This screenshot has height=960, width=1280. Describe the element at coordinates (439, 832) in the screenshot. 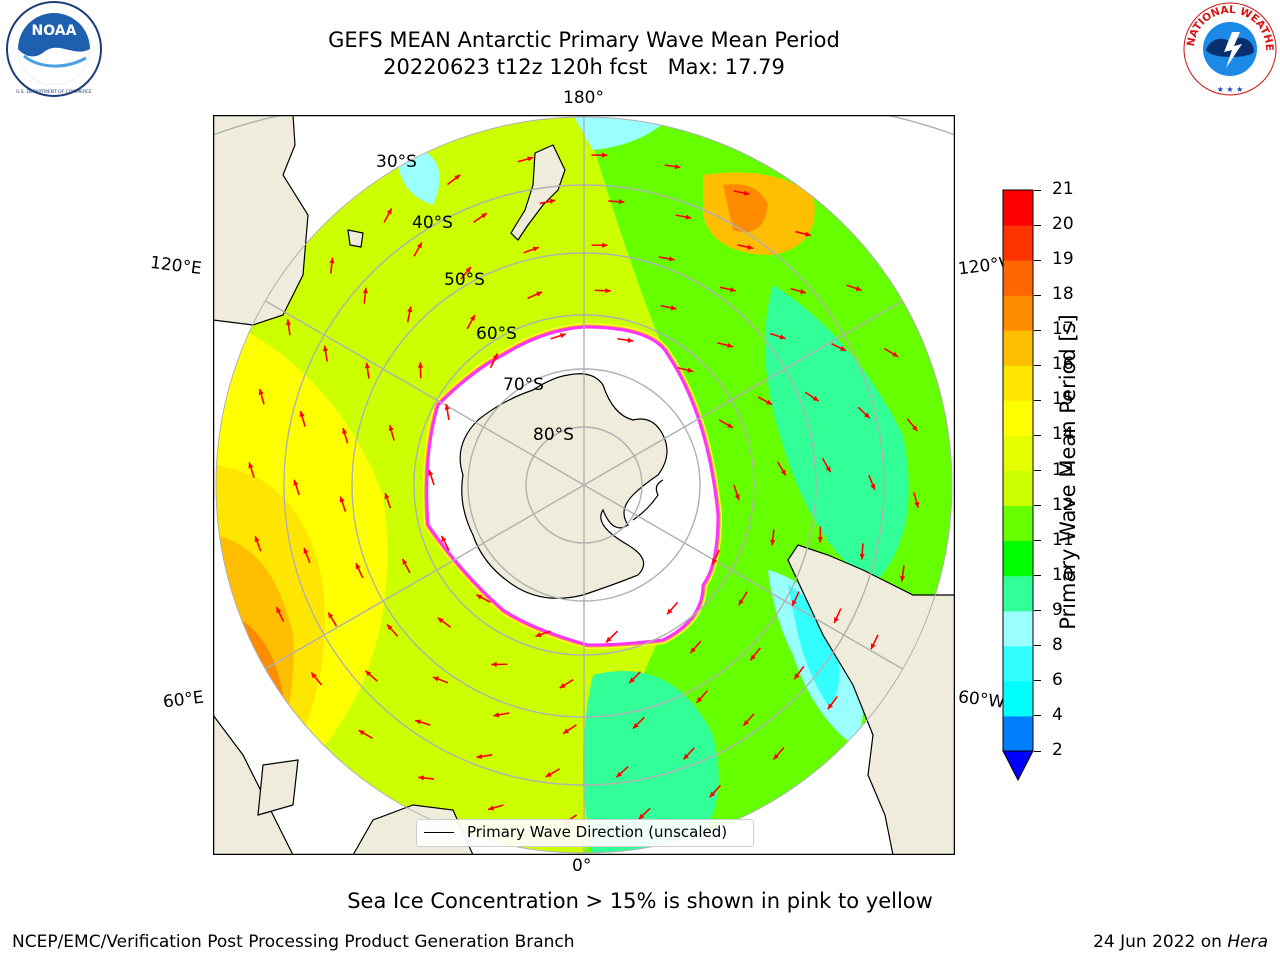

I see `legend-line-swatch` at that location.